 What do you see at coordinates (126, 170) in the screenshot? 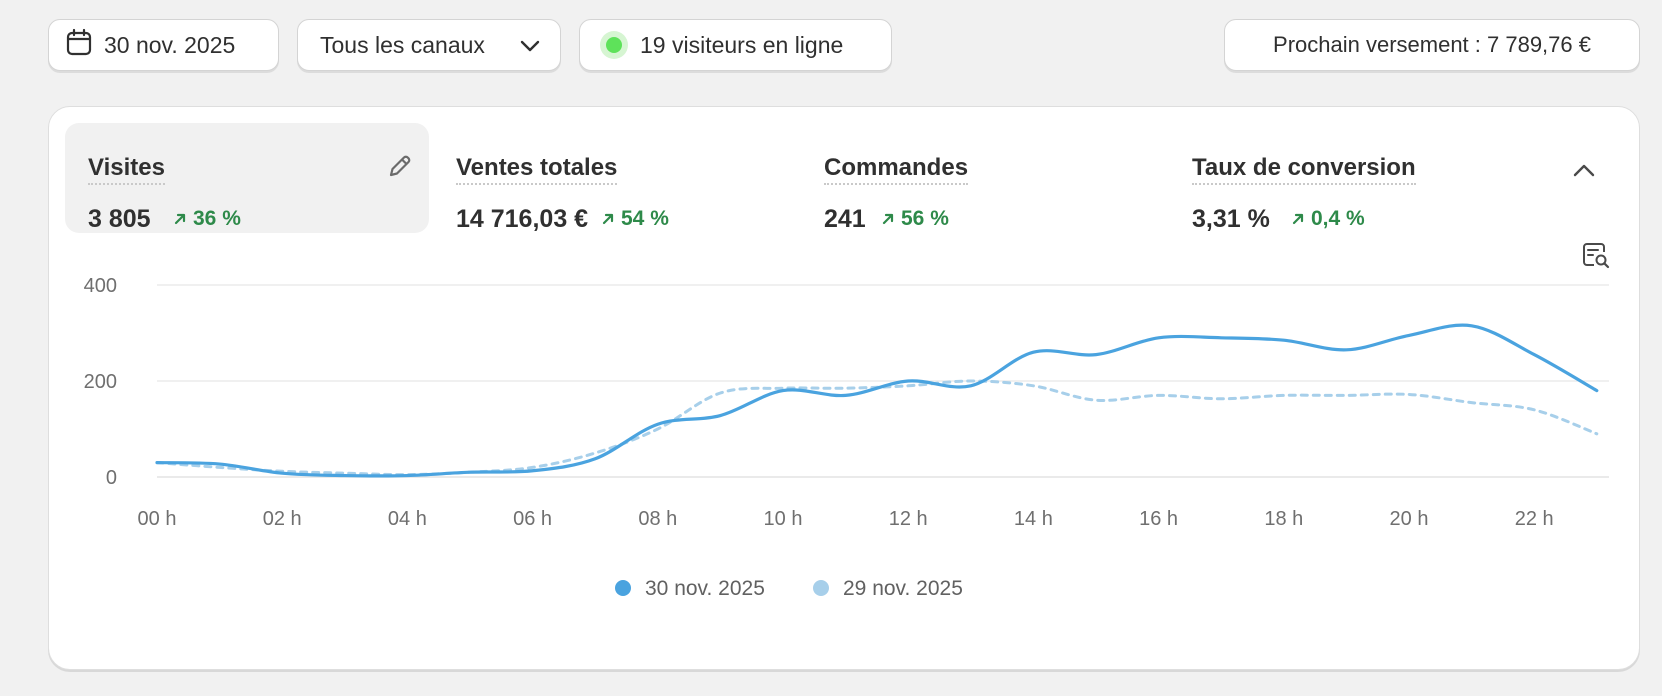
I see `metric-label: Visites` at bounding box center [126, 170].